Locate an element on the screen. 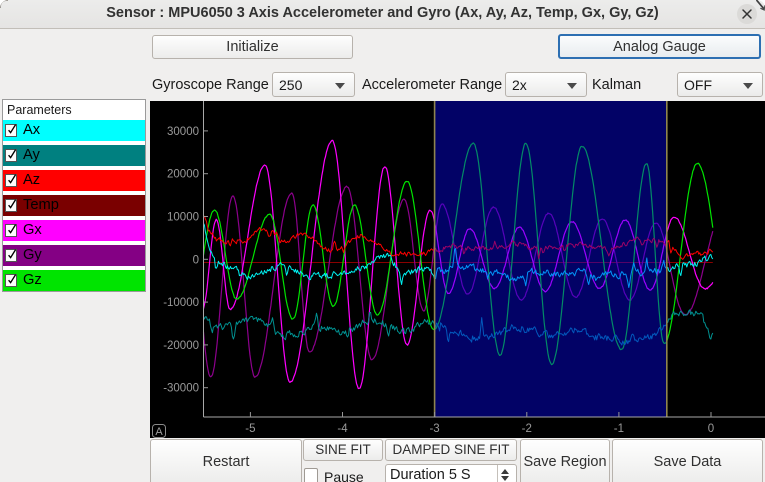 The height and width of the screenshot is (482, 765). svg-text: -30000 is located at coordinates (181, 389).